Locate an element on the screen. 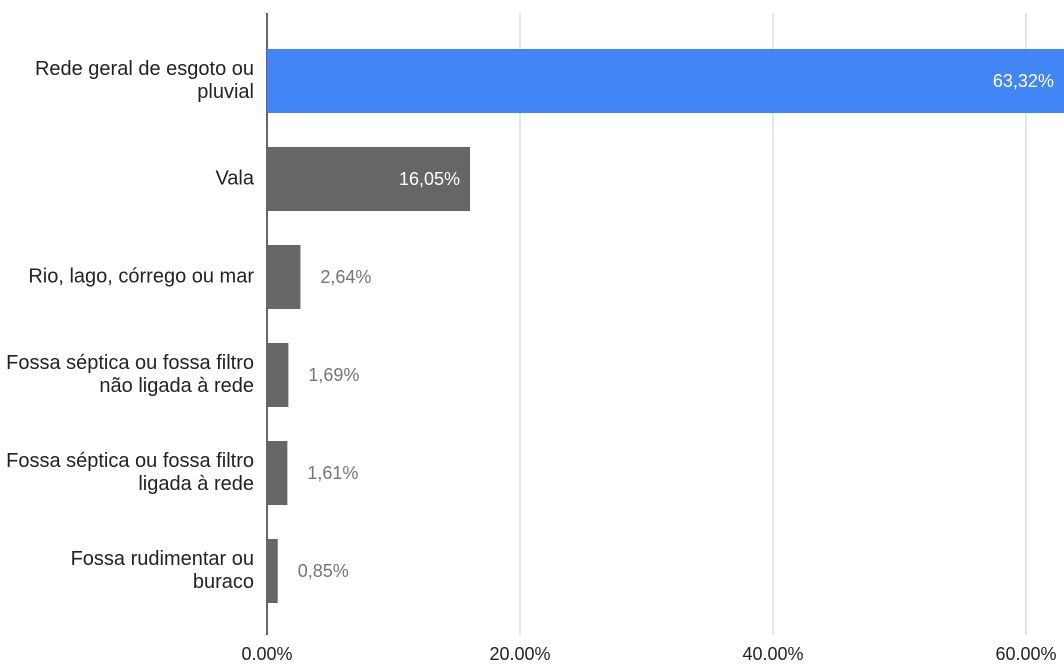 Image resolution: width=1064 pixels, height=666 pixels. value-label: 63,32% is located at coordinates (1023, 81).